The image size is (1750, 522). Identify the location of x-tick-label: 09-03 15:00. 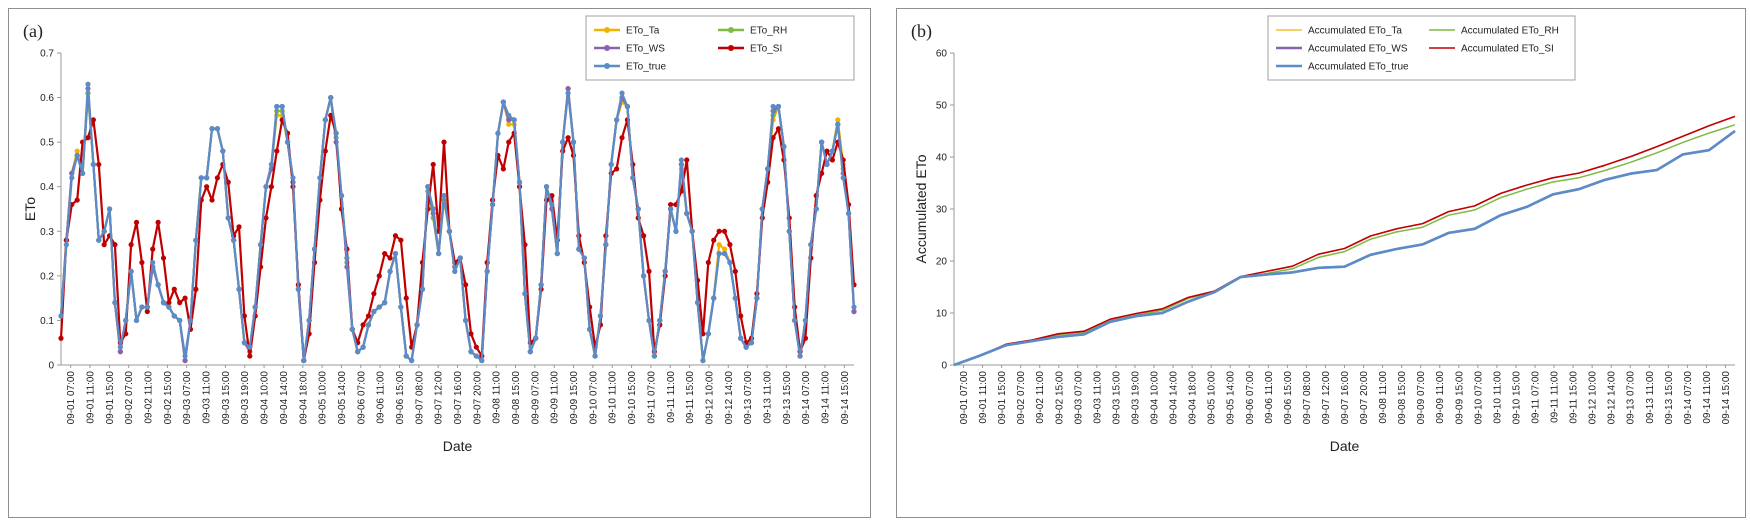
(1116, 398).